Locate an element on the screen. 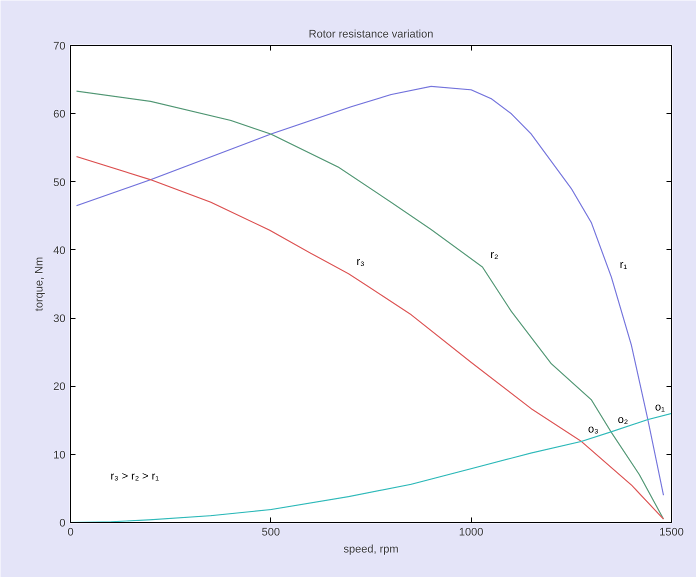 The height and width of the screenshot is (577, 696). annotation: o₃ is located at coordinates (593, 429).